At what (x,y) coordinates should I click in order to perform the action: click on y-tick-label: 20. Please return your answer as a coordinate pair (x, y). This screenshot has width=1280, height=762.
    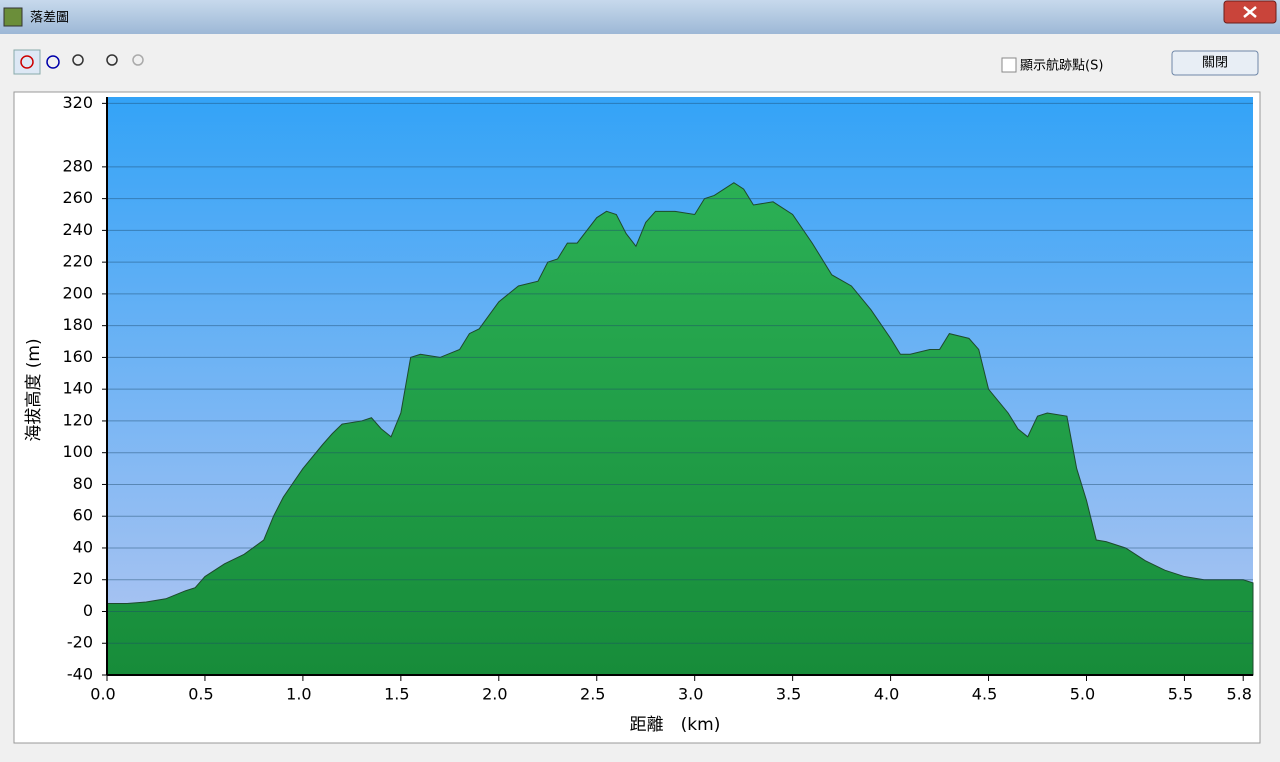
    Looking at the image, I should click on (83, 578).